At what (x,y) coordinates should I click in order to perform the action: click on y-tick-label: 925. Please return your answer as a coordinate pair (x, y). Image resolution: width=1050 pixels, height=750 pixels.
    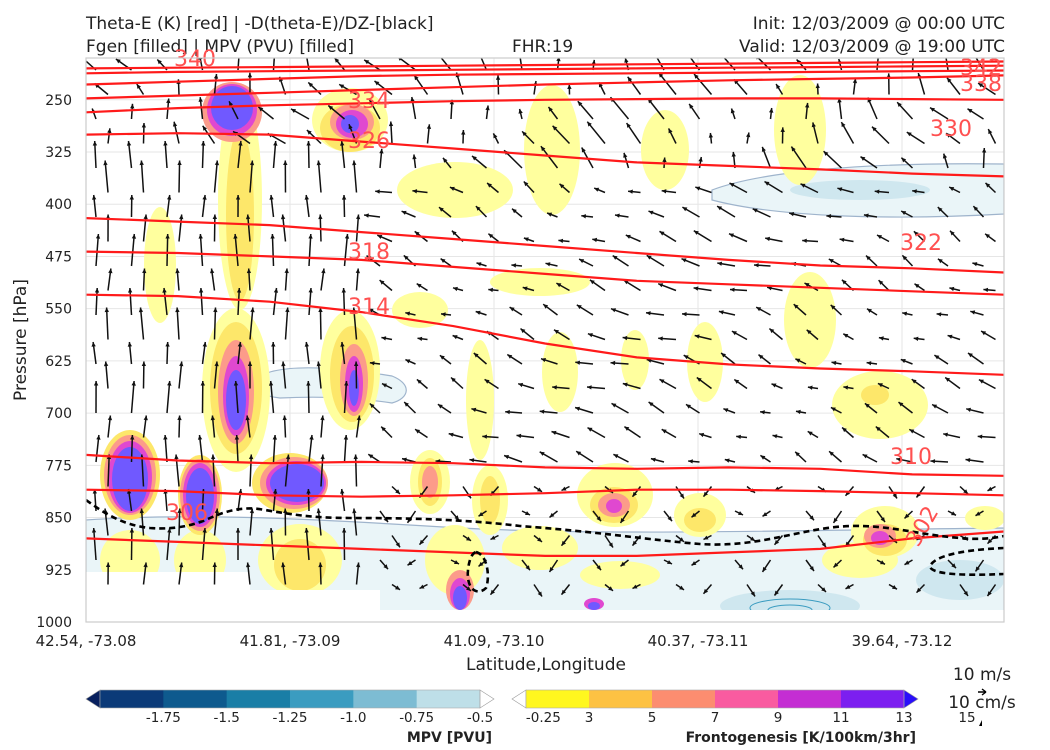
    Looking at the image, I should click on (58, 571).